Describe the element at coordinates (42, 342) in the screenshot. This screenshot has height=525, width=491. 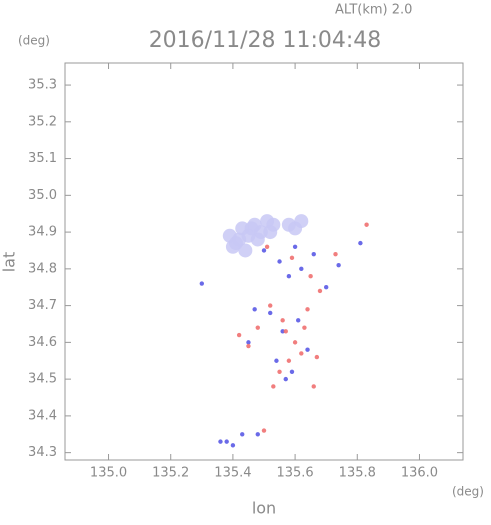
I see `y-tick-label: 34.6` at that location.